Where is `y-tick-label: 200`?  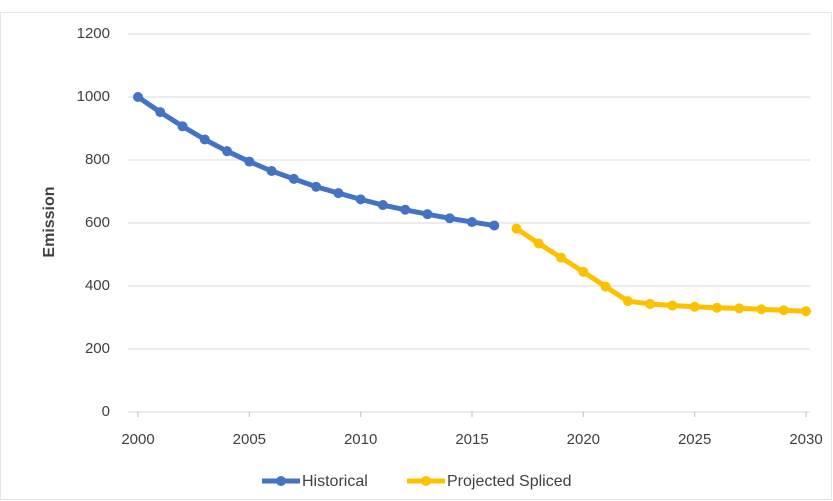
y-tick-label: 200 is located at coordinates (97, 348).